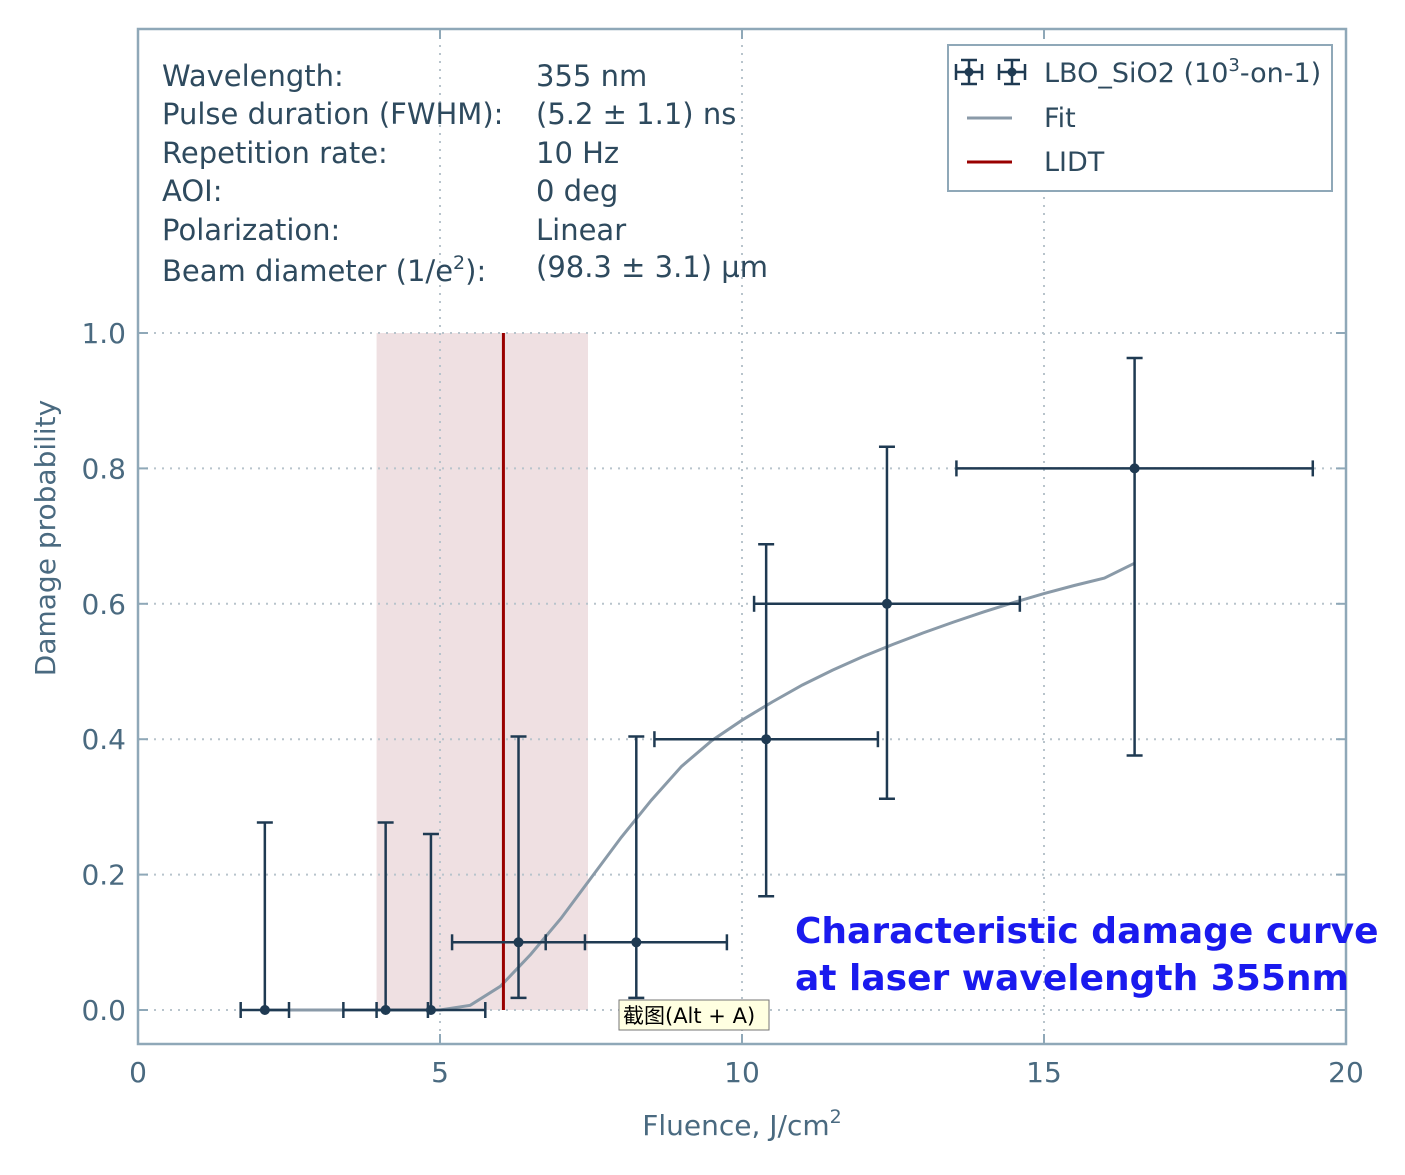 This screenshot has height=1175, width=1405. Describe the element at coordinates (275, 153) in the screenshot. I see `info-label-2: Repetition rate:` at that location.